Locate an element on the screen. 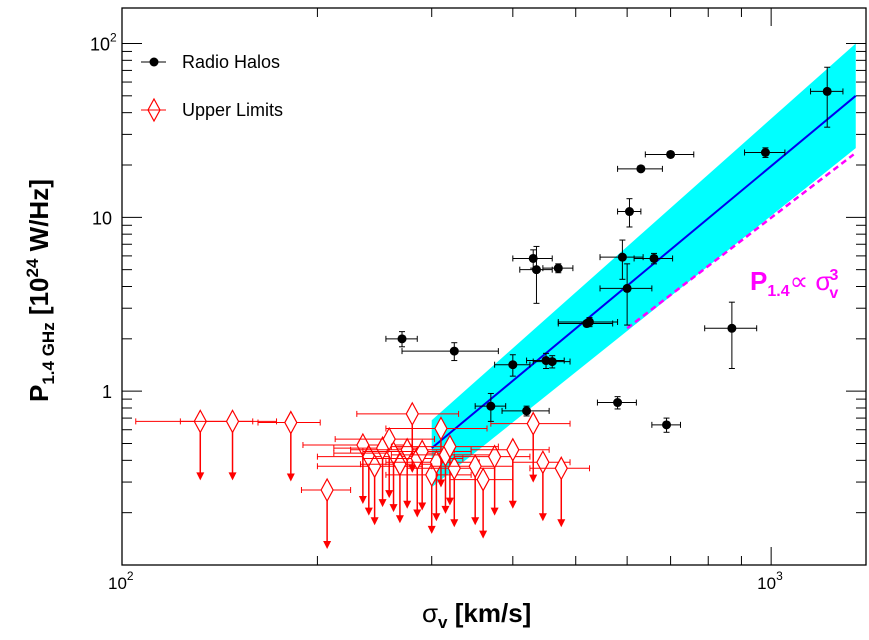 The image size is (869, 640). annotation-sub: 1.4 is located at coordinates (778, 291).